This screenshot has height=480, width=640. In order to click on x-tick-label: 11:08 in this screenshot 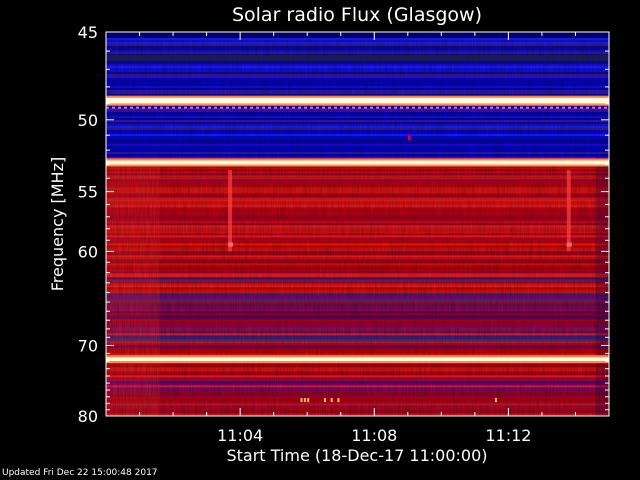, I will do `click(374, 435)`.